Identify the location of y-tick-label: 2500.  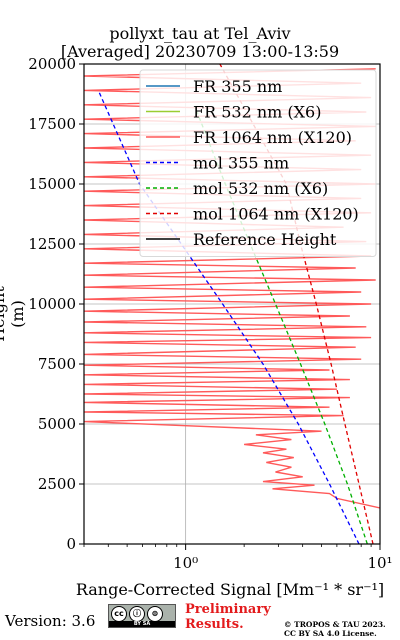
(57, 484).